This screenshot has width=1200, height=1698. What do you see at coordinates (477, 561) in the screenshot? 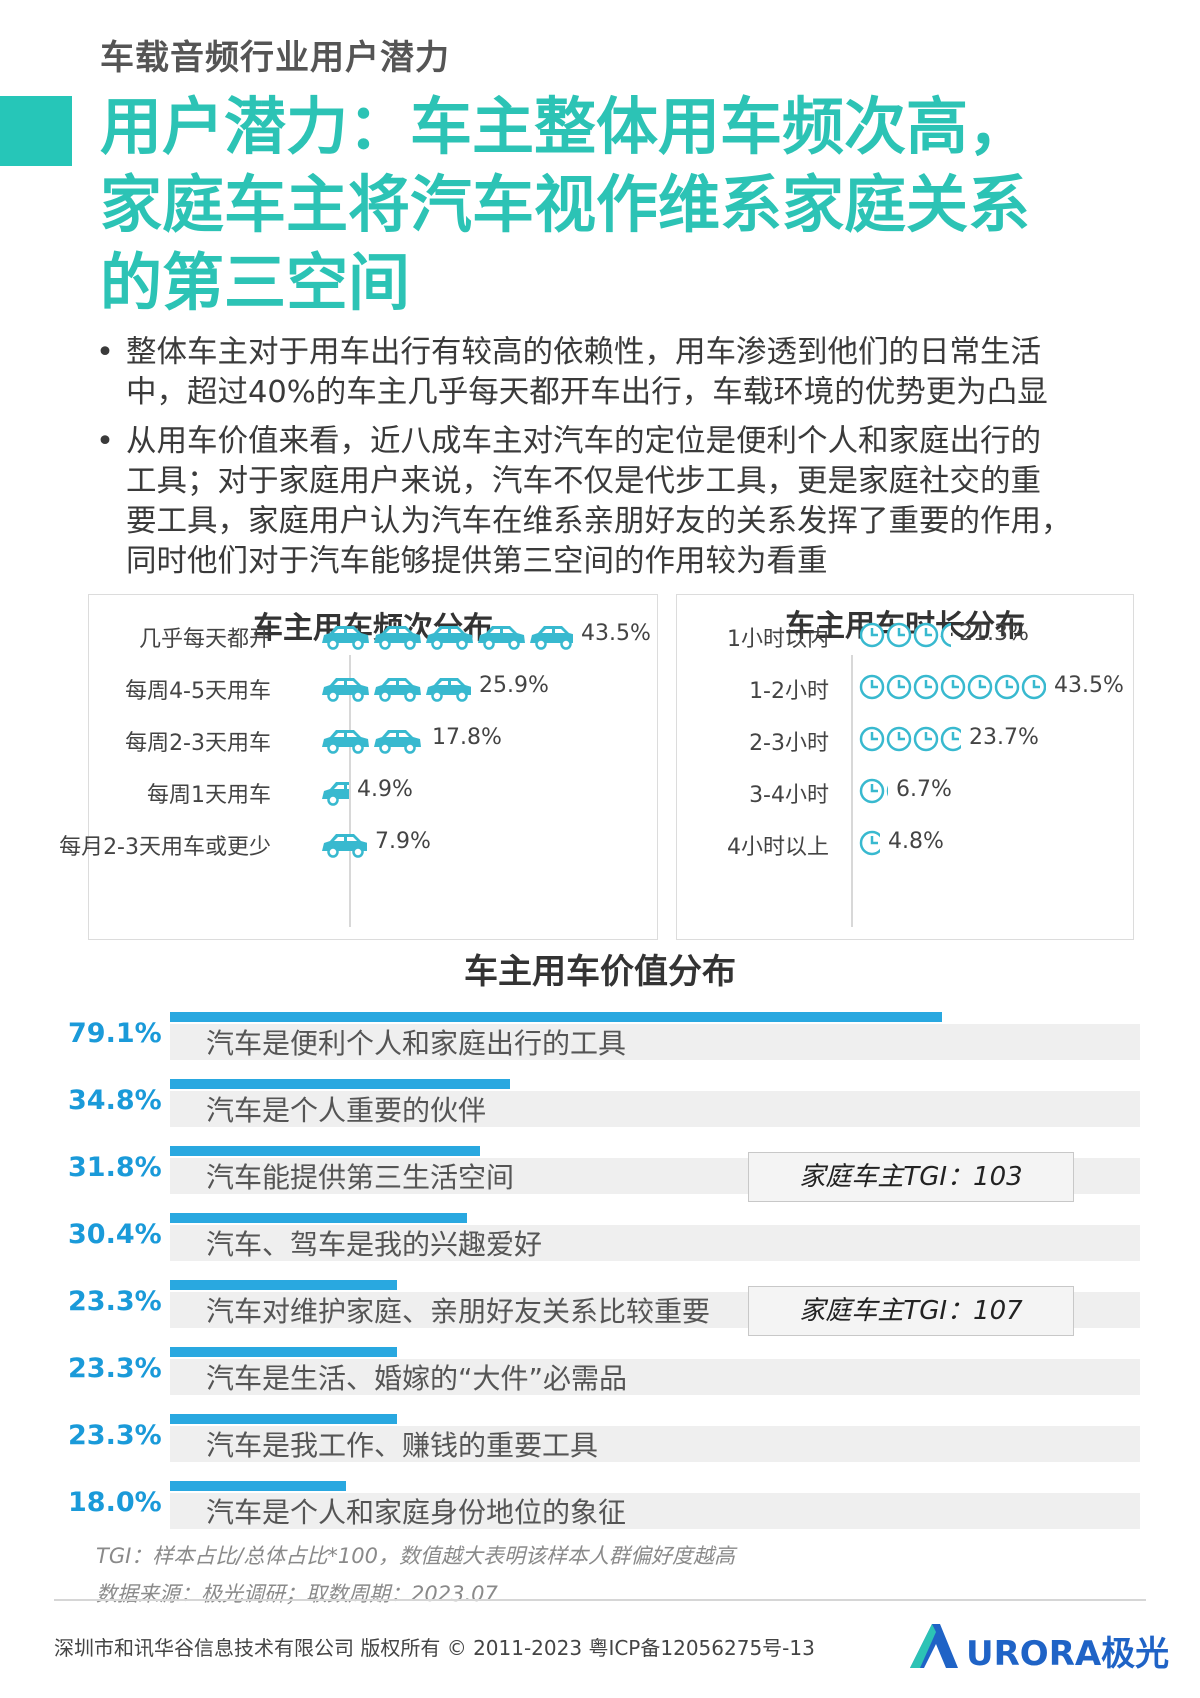
I see `bullet-line: 同时他们对于汽车能够提供第三空间的作用较为看重` at bounding box center [477, 561].